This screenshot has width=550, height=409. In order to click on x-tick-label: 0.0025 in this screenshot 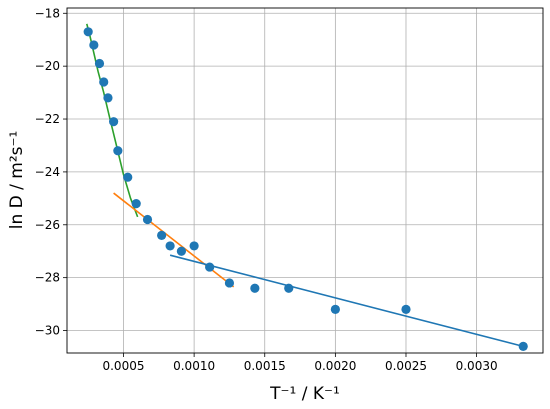, I will do `click(406, 366)`.